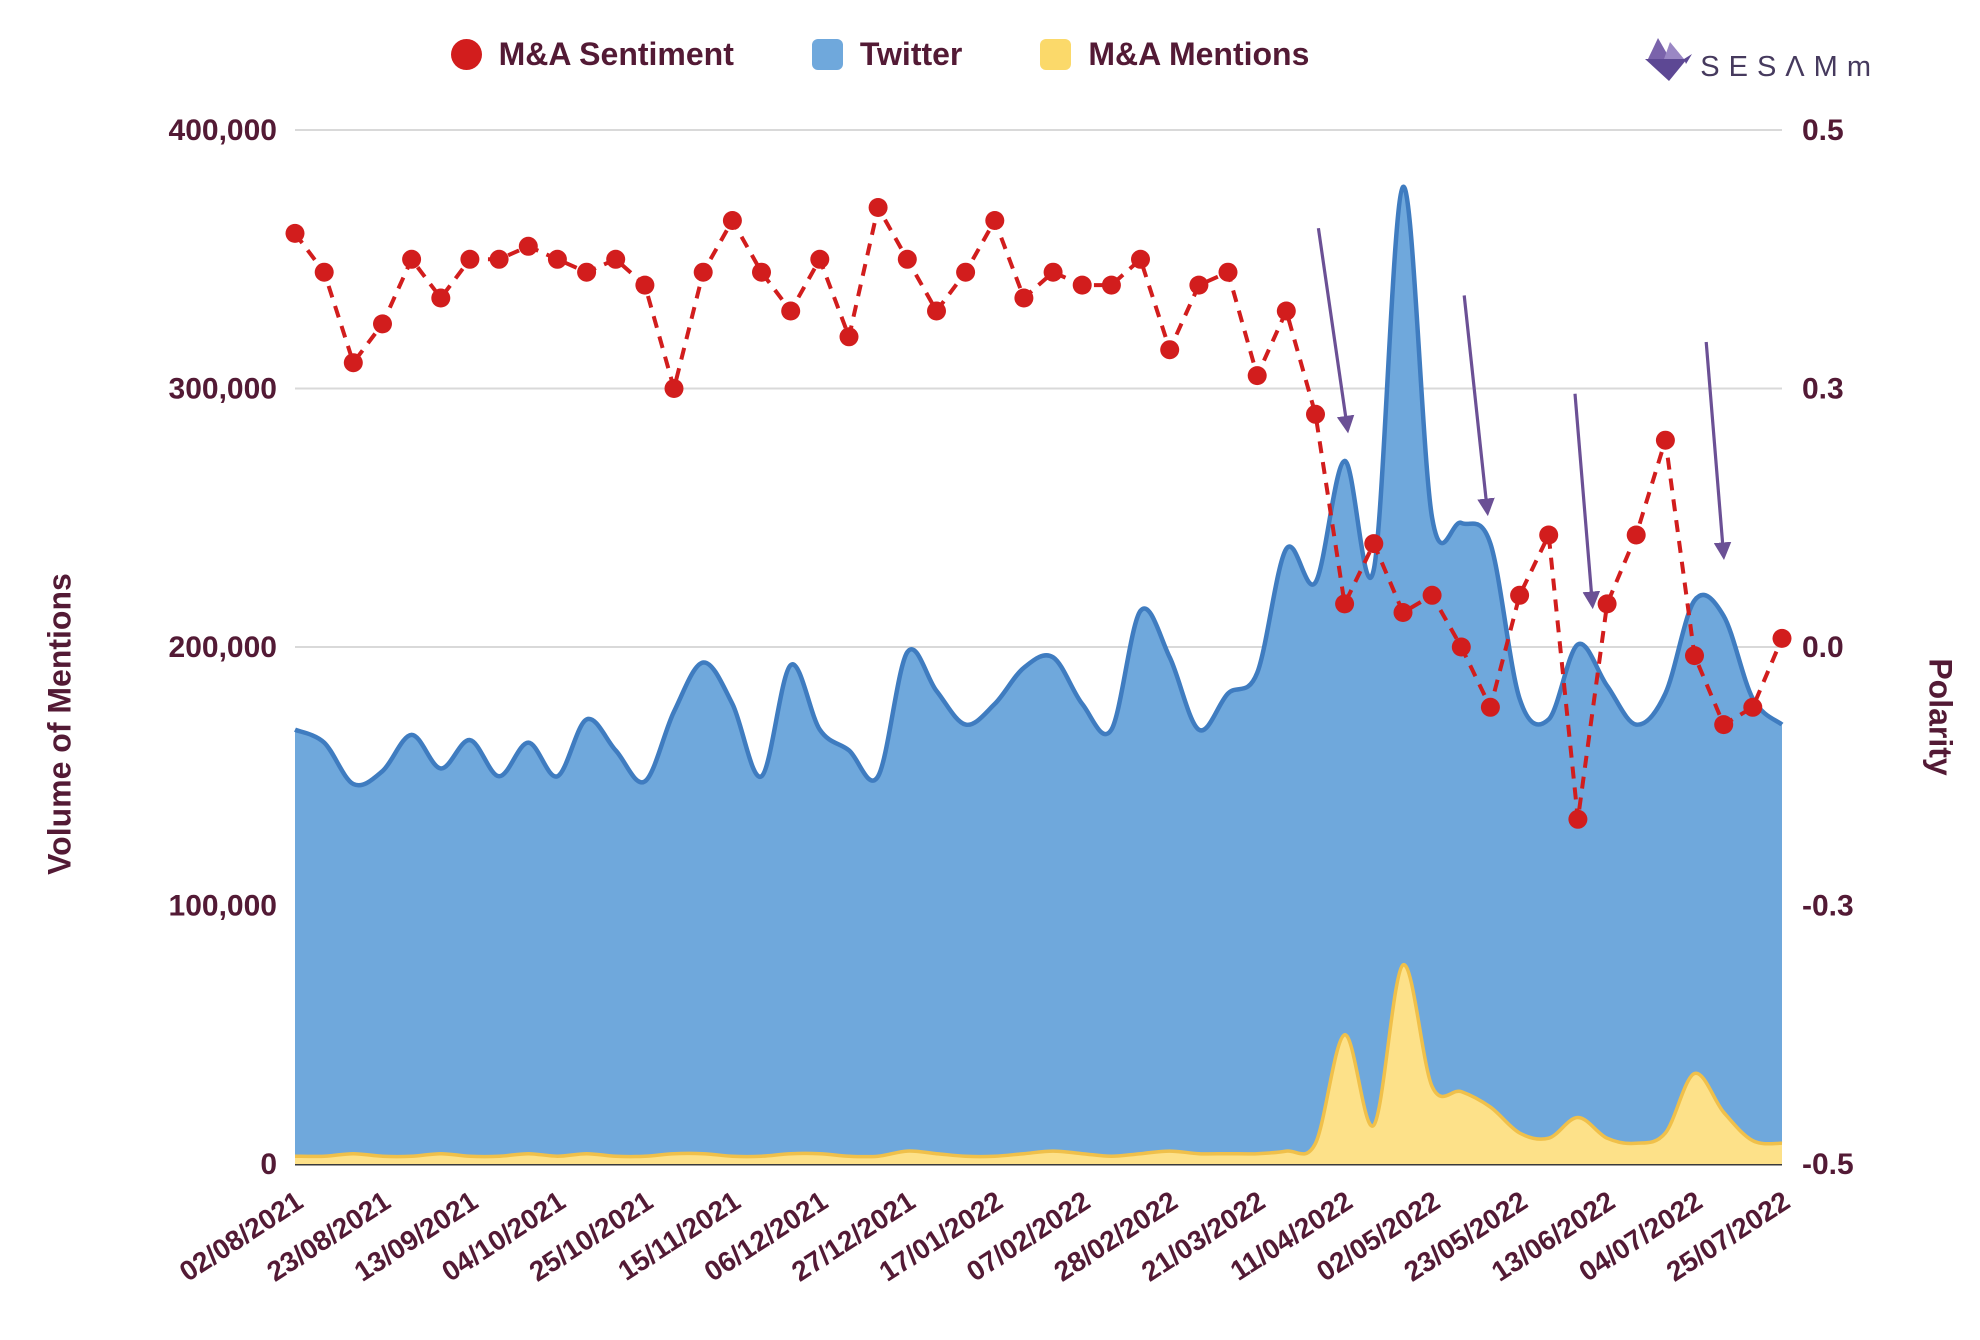 The width and height of the screenshot is (1980, 1340). Describe the element at coordinates (268, 1164) in the screenshot. I see `y-left-tick-label: 0` at that location.